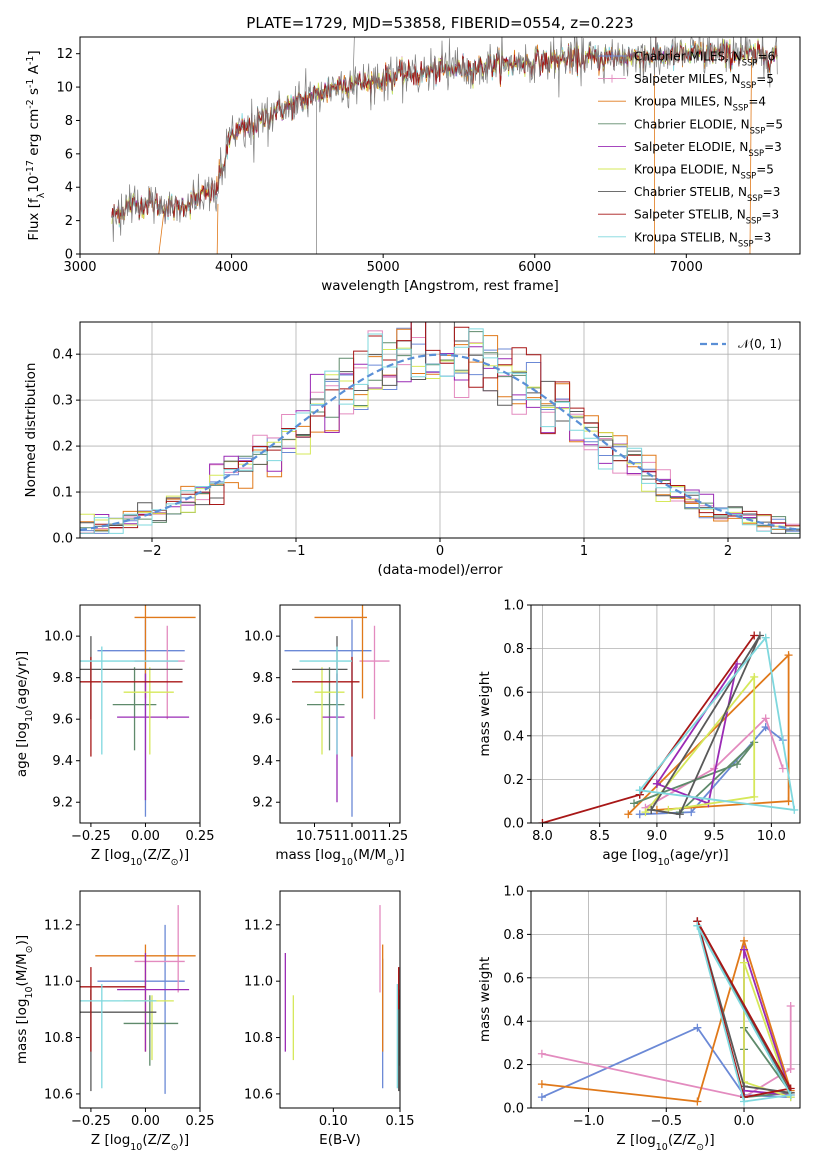 The image size is (819, 1170). What do you see at coordinates (24, 714) in the screenshot?
I see `y-axis-label: age [log10(age/yr)]` at bounding box center [24, 714].